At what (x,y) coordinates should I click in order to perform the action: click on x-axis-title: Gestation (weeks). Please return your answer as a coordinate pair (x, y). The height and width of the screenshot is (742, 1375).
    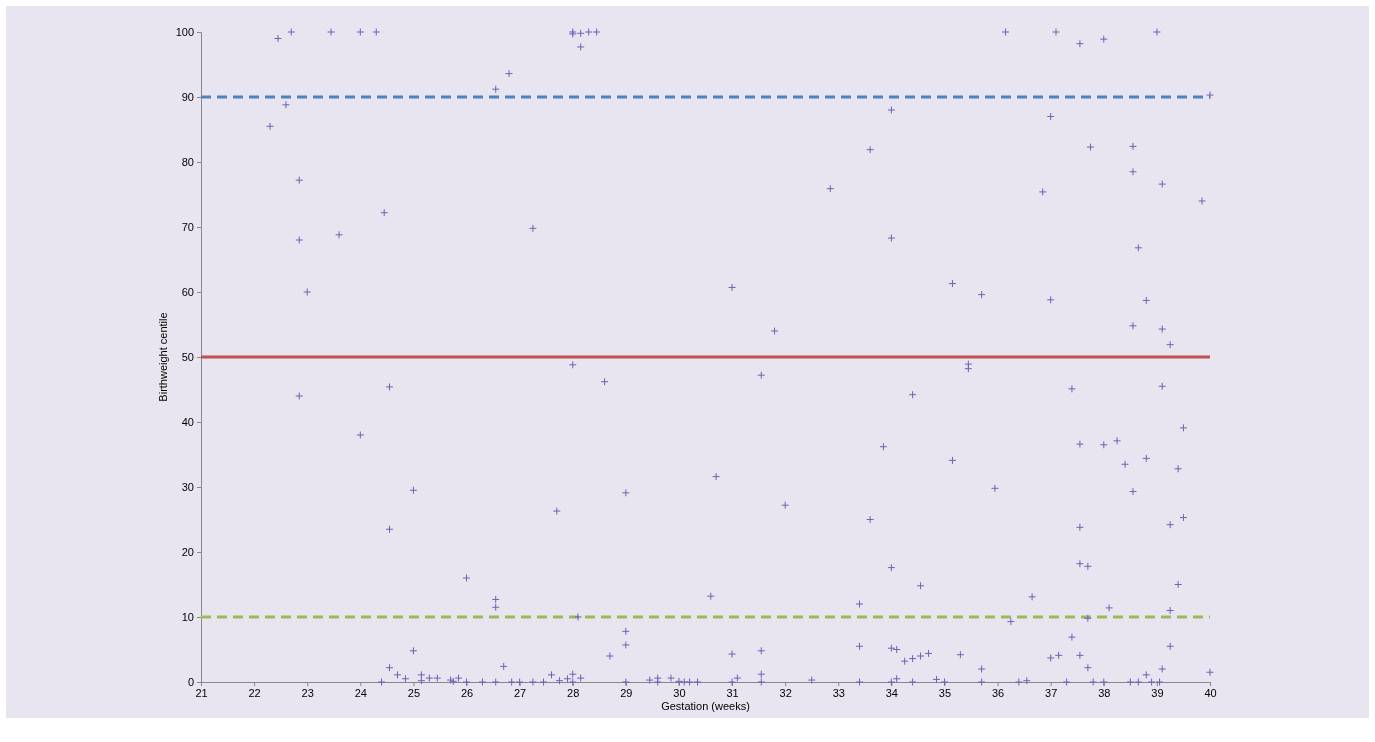
    Looking at the image, I should click on (705, 706).